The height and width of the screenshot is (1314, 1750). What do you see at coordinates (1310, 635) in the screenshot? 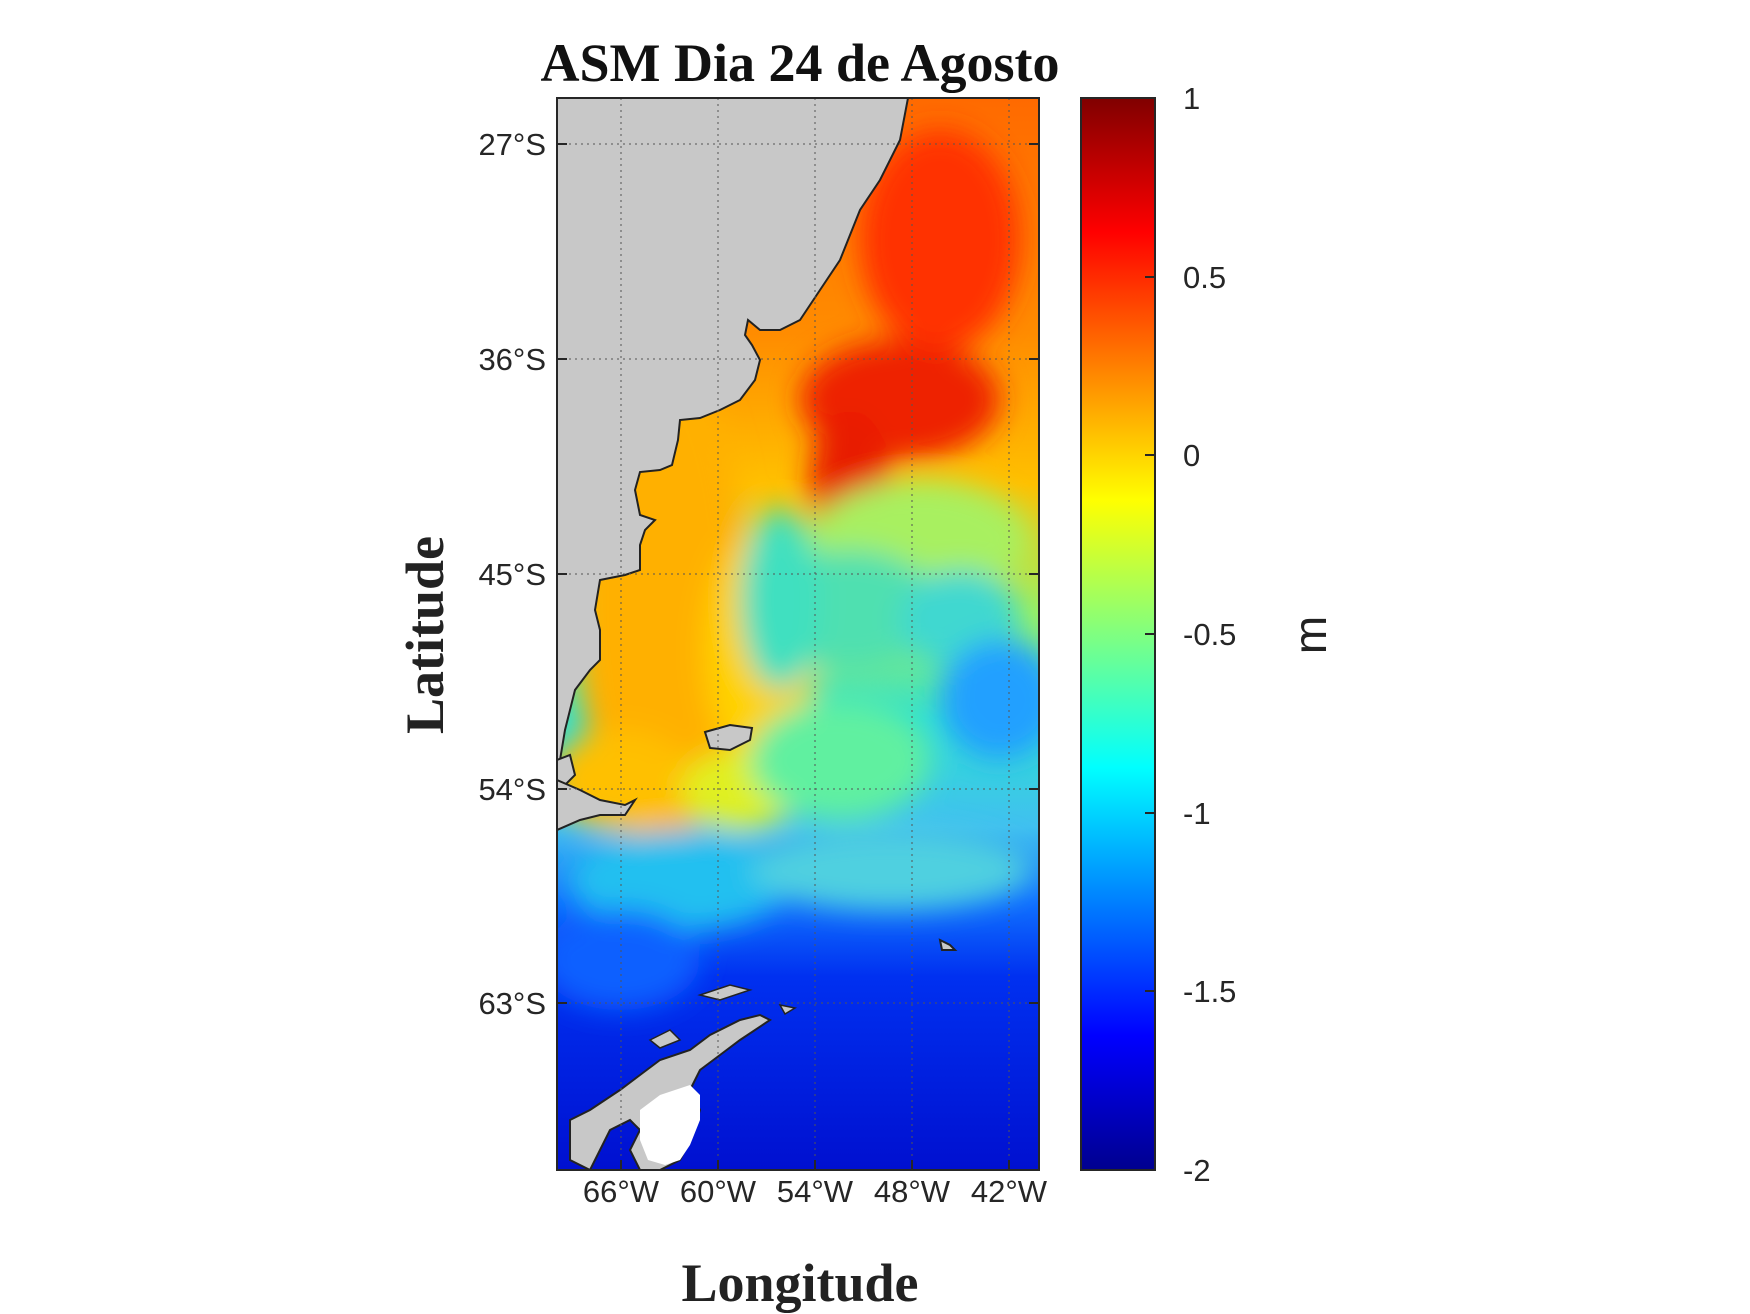
I see `colorbar-label: m` at bounding box center [1310, 635].